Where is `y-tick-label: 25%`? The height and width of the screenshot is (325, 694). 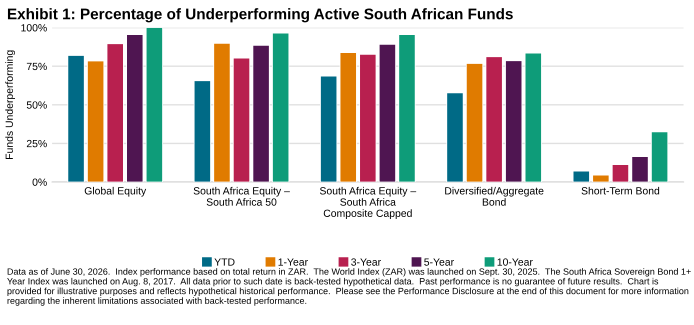 y-tick-label: 25% is located at coordinates (36, 144).